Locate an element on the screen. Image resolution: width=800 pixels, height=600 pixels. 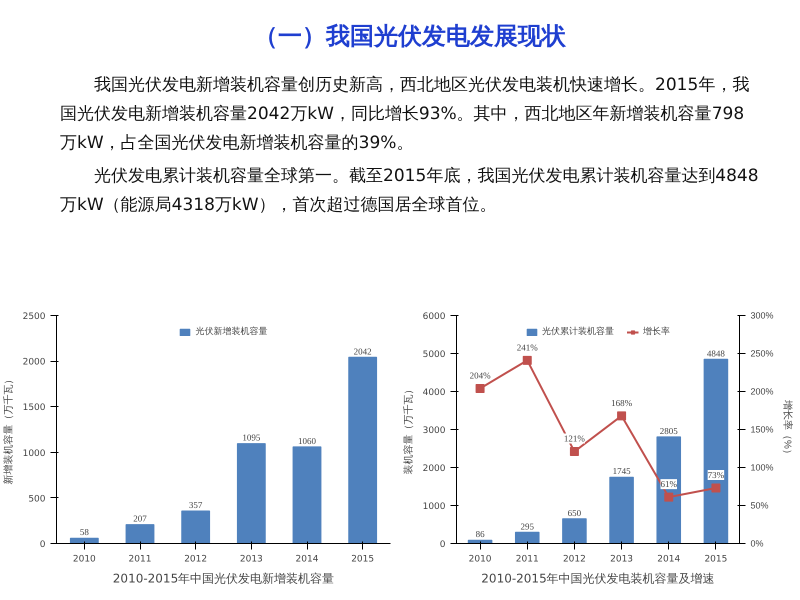
text: 2010-2015年中国光伏发电新增装机容量 is located at coordinates (223, 579).